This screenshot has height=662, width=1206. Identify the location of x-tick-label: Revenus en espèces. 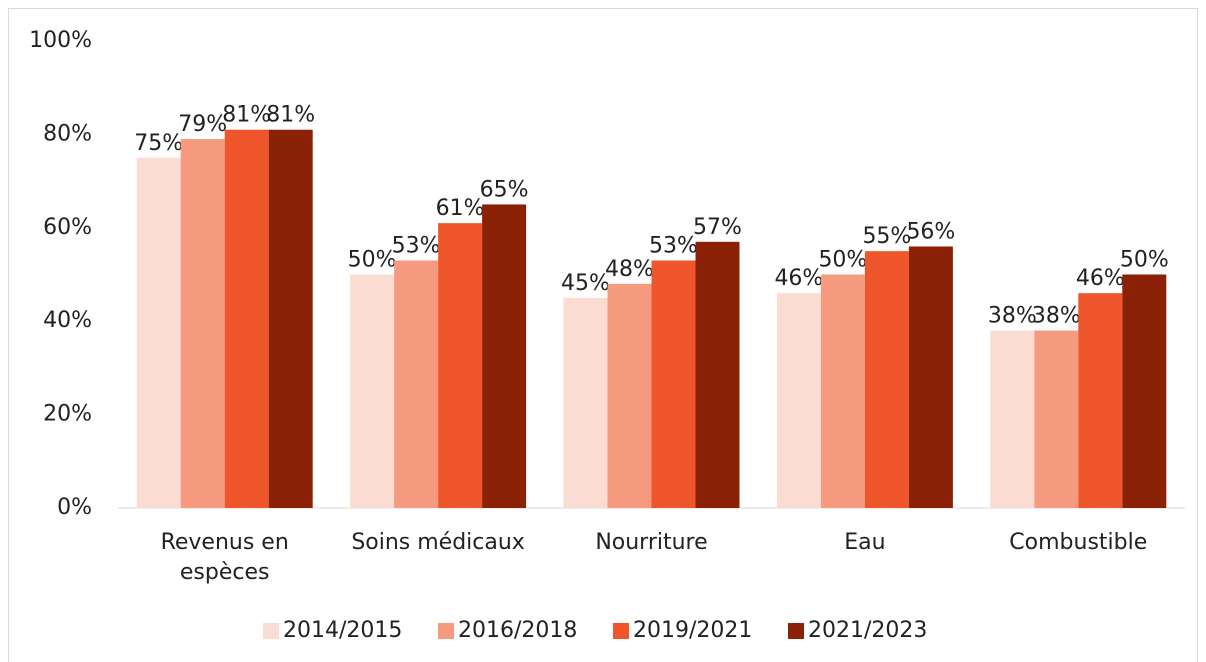
(224, 557).